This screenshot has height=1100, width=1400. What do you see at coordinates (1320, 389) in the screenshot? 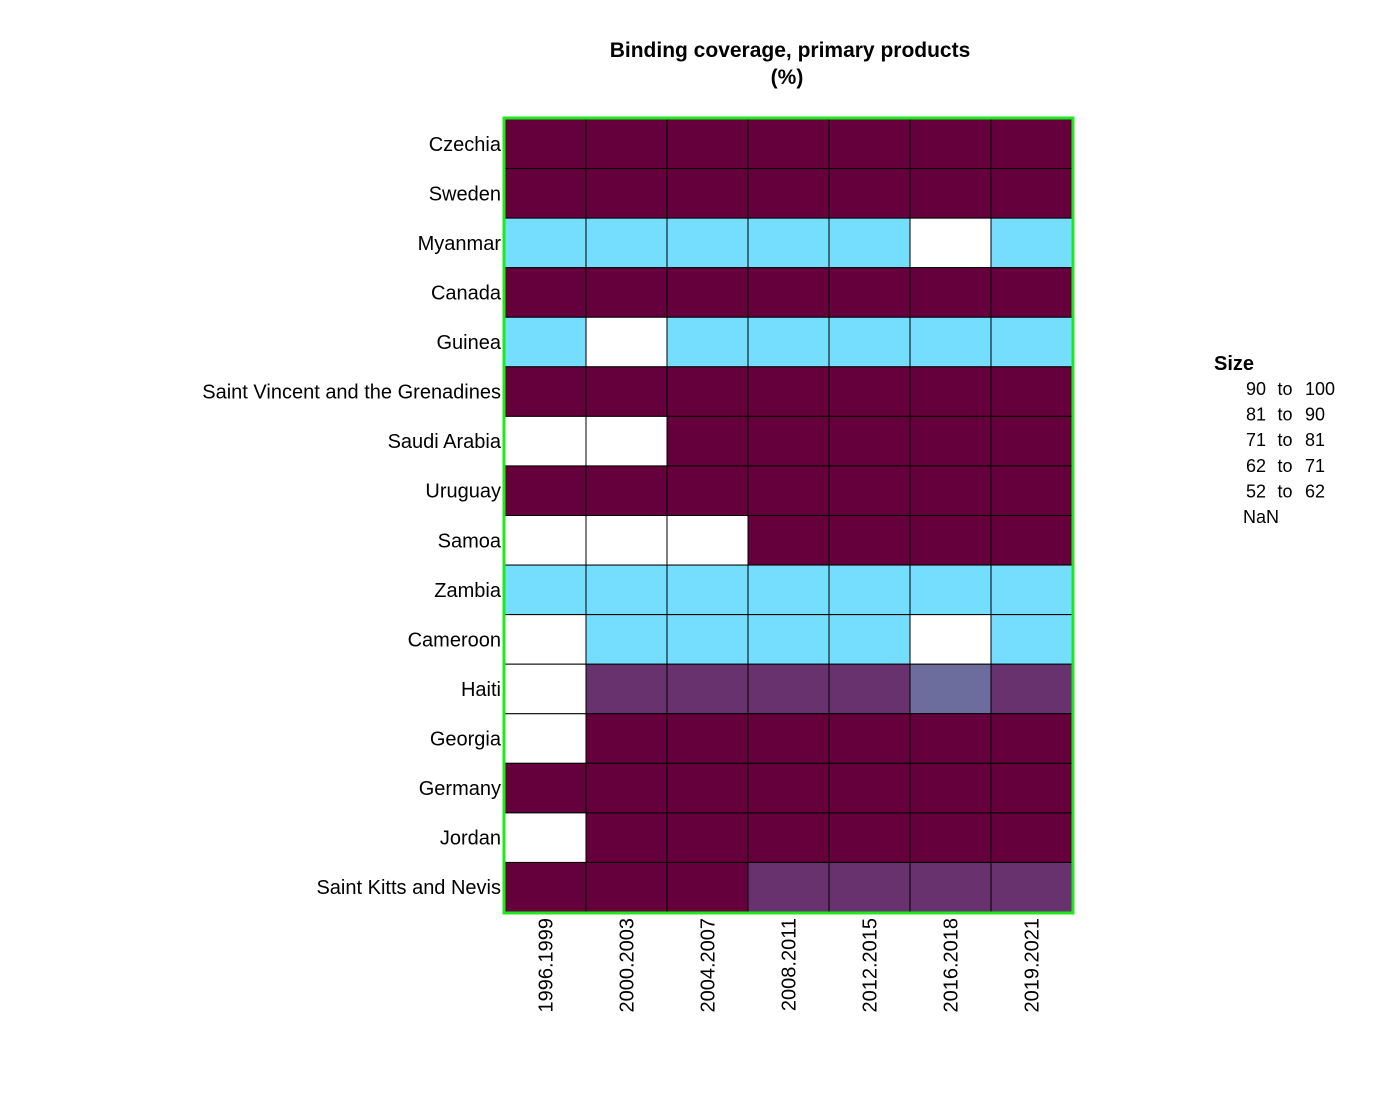
I see `legend-bin-to: 100` at bounding box center [1320, 389].